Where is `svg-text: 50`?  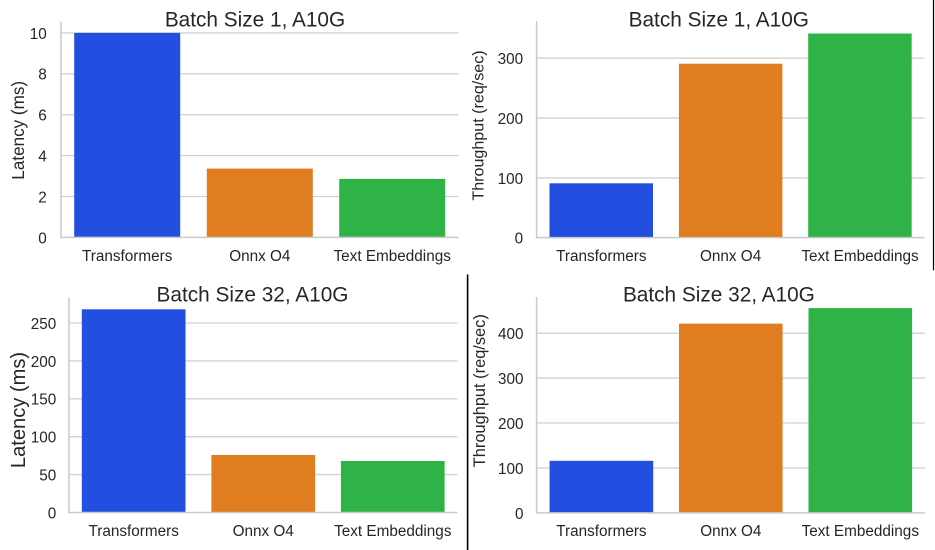 svg-text: 50 is located at coordinates (47, 476).